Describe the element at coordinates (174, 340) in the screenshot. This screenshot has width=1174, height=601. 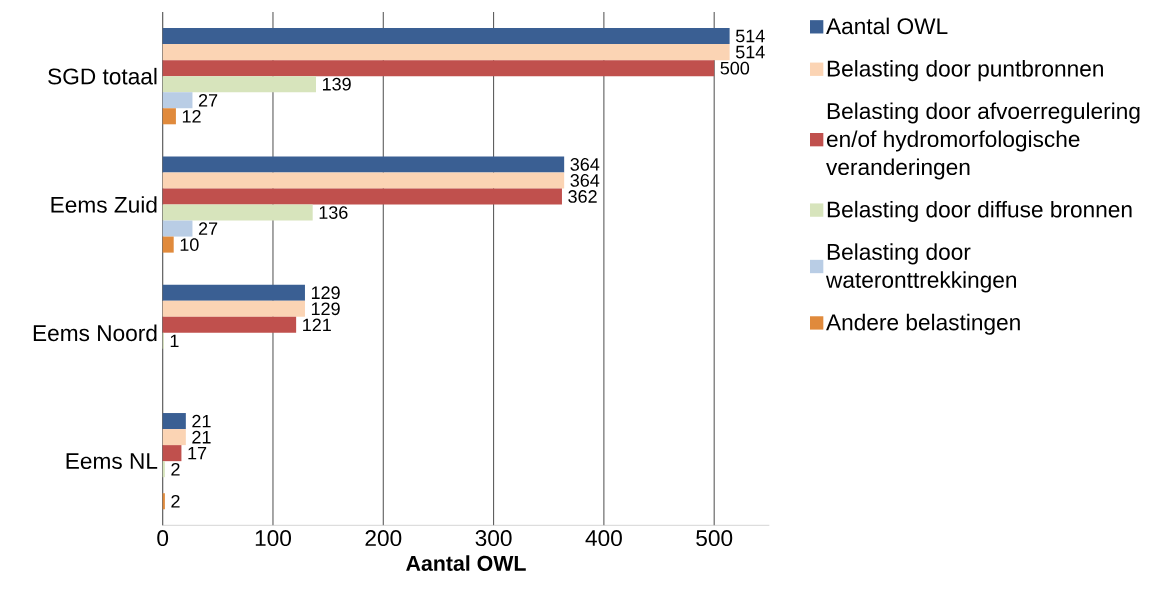
I see `data-label: 1` at that location.